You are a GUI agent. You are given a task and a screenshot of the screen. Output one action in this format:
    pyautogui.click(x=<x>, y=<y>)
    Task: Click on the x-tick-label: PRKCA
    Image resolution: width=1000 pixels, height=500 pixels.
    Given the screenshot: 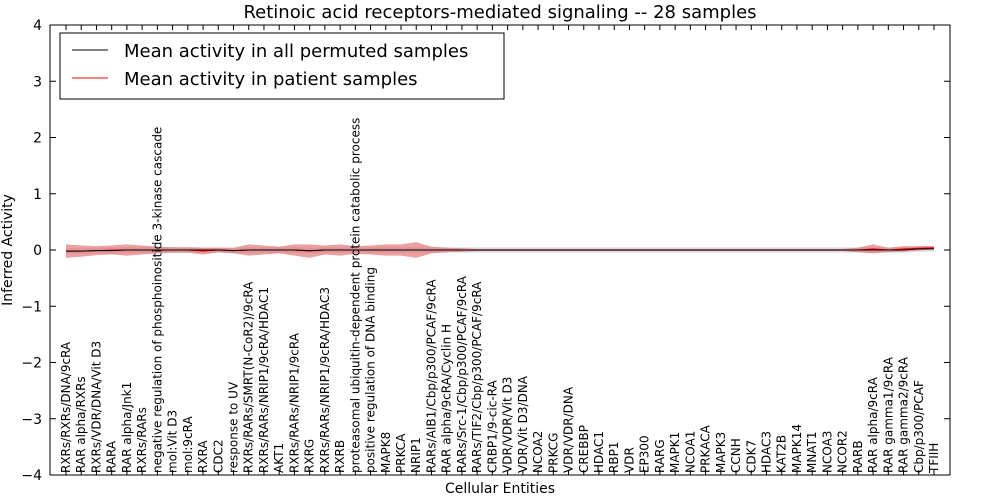 What is the action you would take?
    pyautogui.click(x=401, y=453)
    